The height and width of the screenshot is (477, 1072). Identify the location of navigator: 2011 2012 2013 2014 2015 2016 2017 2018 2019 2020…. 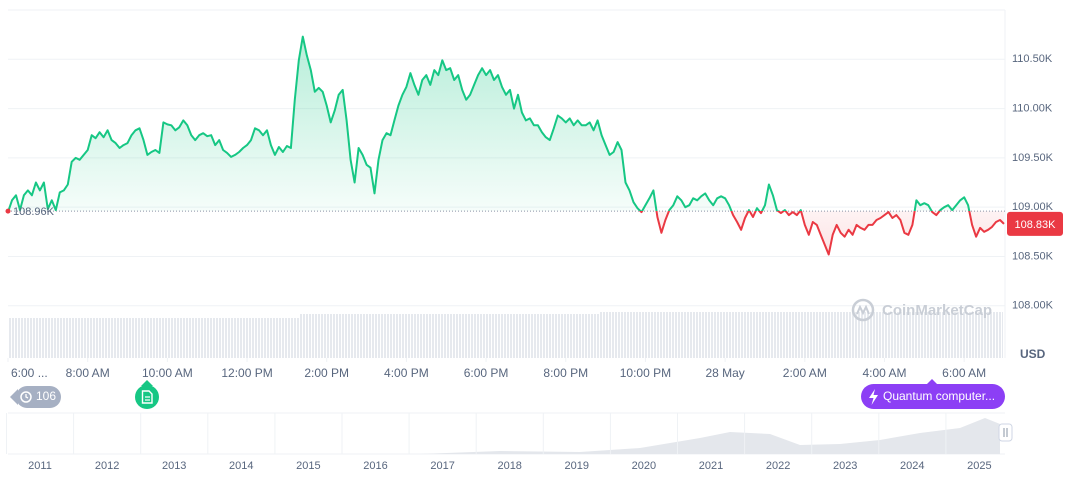
(509, 442).